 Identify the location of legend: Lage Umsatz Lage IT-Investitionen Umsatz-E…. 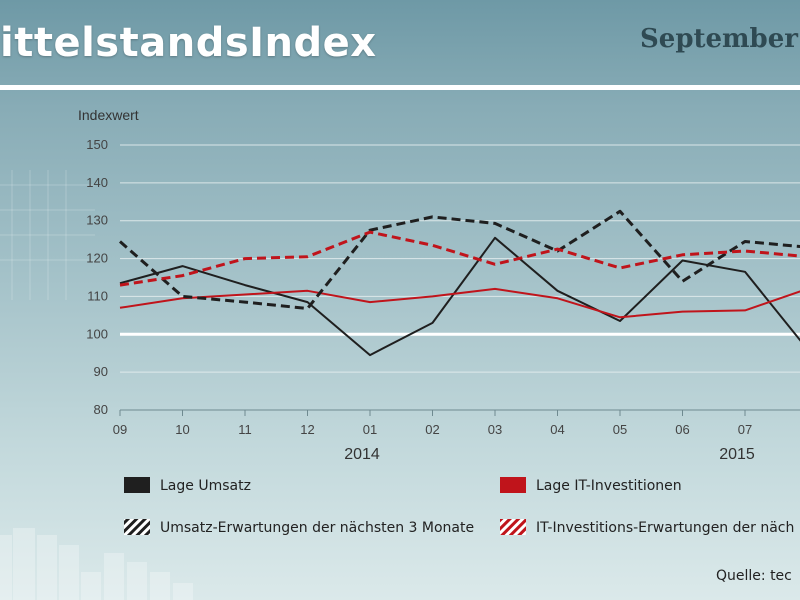
(459, 506).